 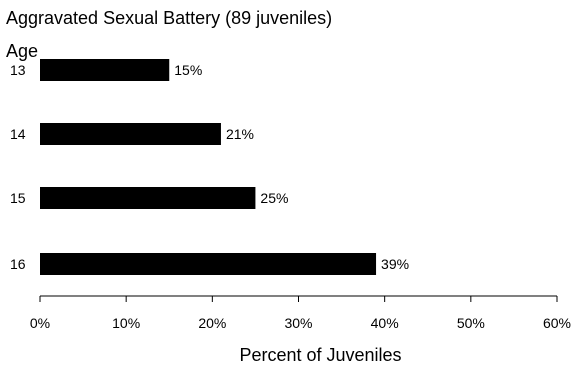 I want to click on category-label-15: 15, so click(x=18, y=198).